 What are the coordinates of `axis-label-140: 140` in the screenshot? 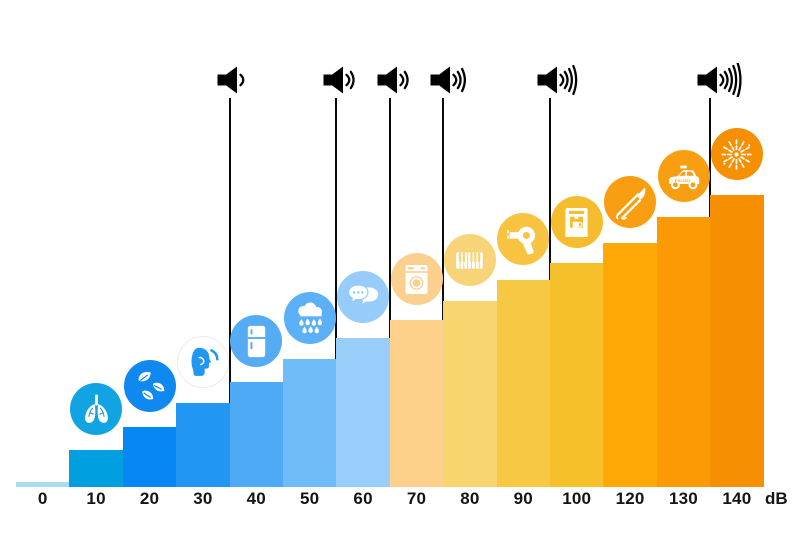 It's located at (737, 498).